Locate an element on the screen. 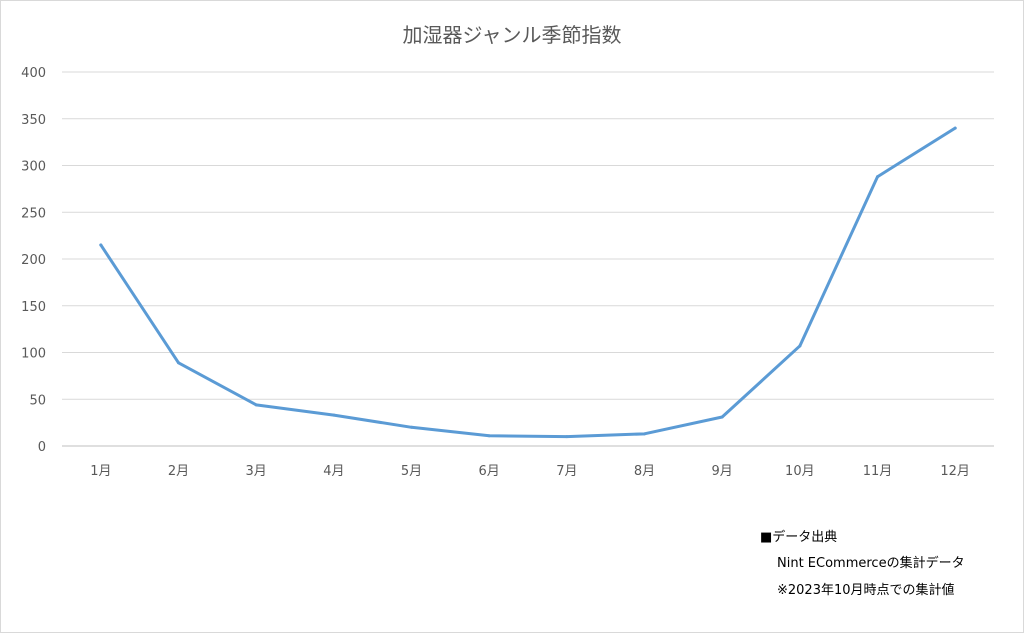  x-tick-label: 3月 is located at coordinates (256, 471).